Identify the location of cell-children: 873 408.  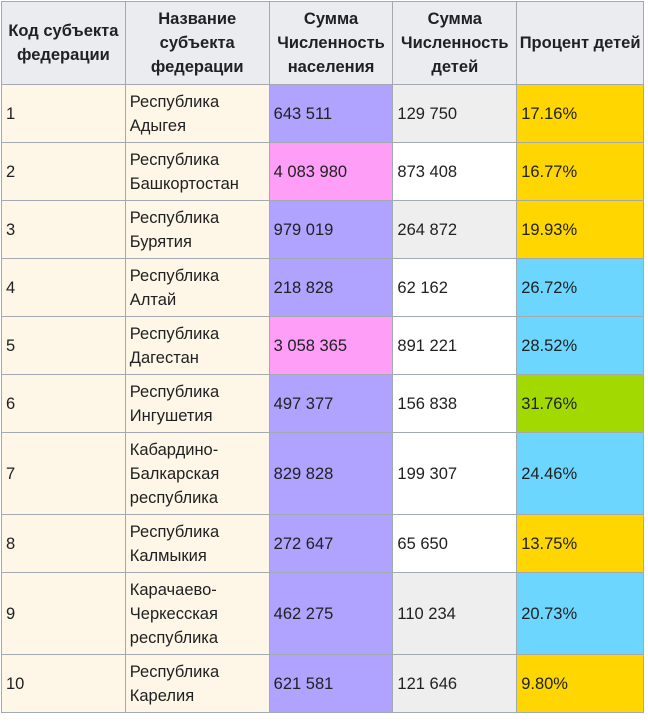
(455, 171).